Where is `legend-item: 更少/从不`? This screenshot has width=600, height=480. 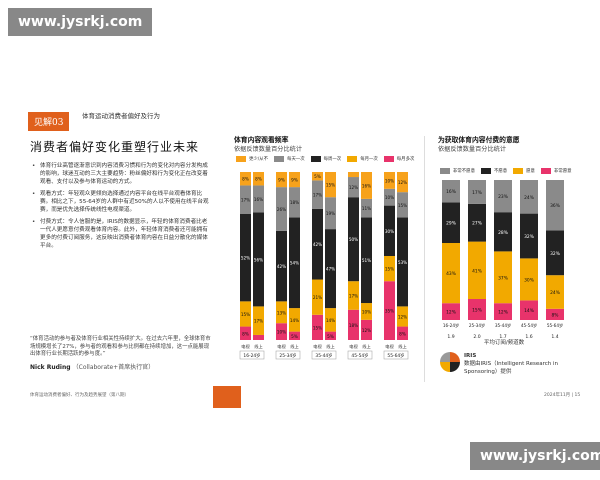 legend-item: 更少/从不 is located at coordinates (252, 159).